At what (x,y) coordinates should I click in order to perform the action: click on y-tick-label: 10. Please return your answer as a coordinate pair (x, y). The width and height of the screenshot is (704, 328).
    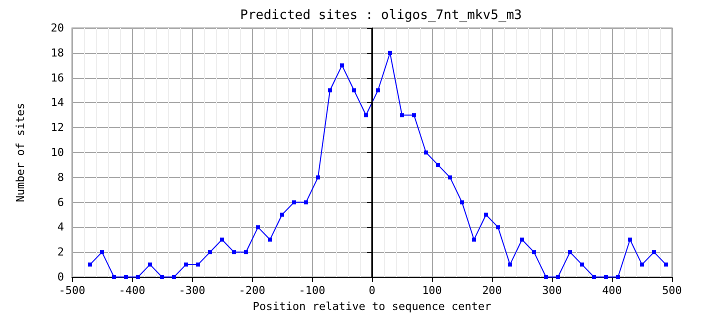
    Looking at the image, I should click on (57, 152).